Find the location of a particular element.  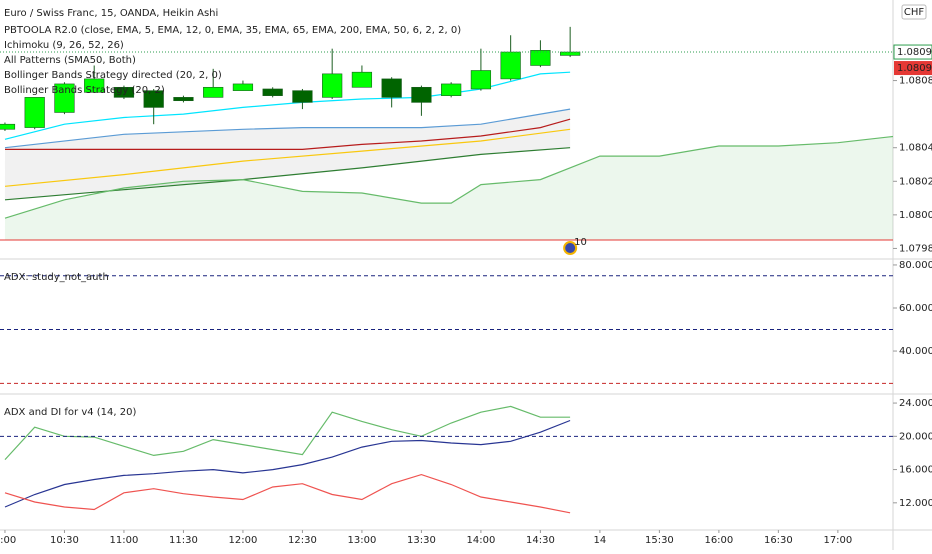

prev-price-label: 1.08097 is located at coordinates (914, 68).